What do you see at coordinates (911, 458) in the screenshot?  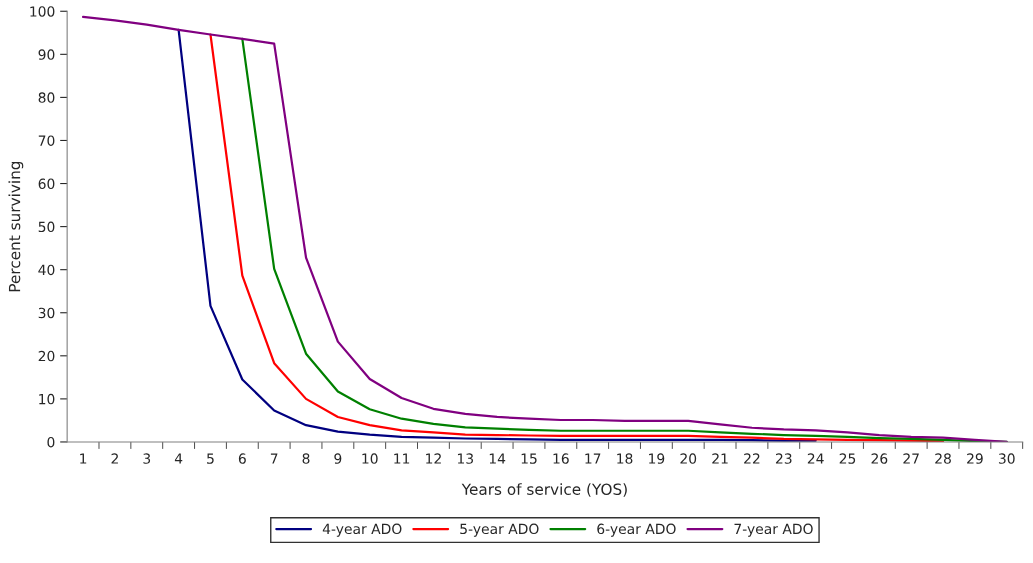 I see `x-tick-label: 27` at bounding box center [911, 458].